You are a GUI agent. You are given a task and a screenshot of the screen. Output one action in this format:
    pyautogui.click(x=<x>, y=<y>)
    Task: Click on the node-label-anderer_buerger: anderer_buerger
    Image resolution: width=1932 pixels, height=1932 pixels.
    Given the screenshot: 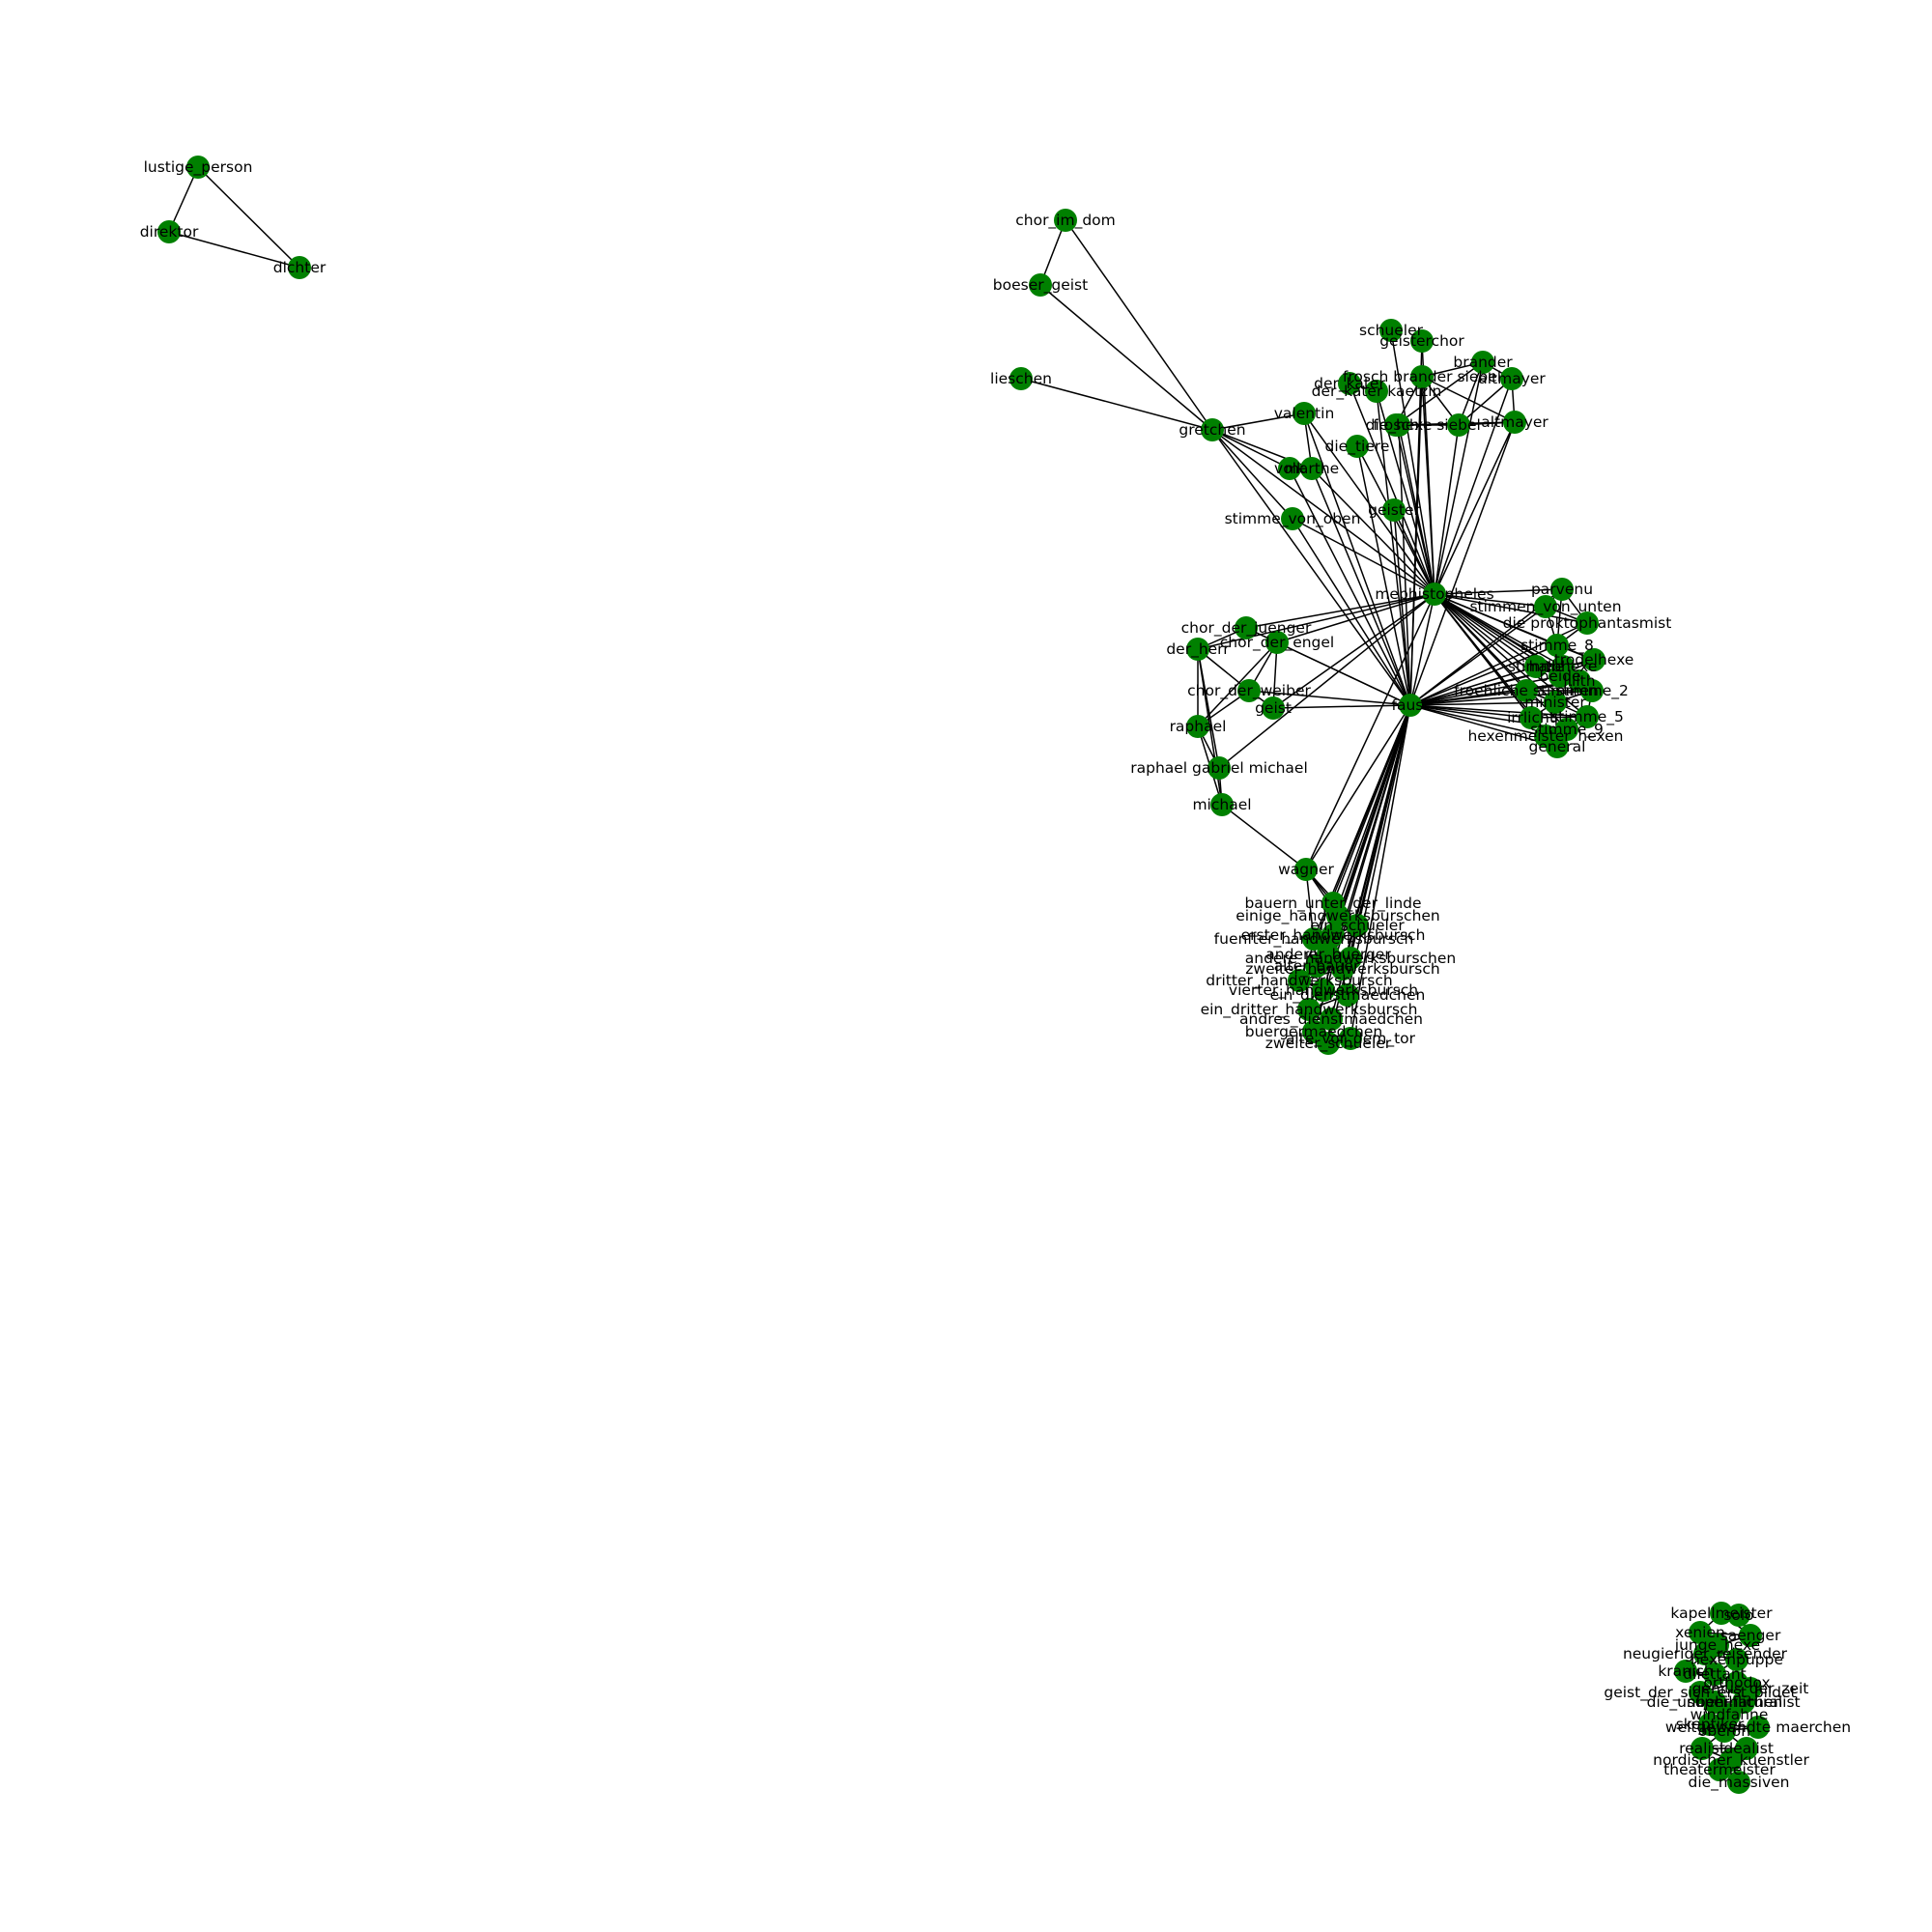 What is the action you would take?
    pyautogui.click(x=1328, y=955)
    